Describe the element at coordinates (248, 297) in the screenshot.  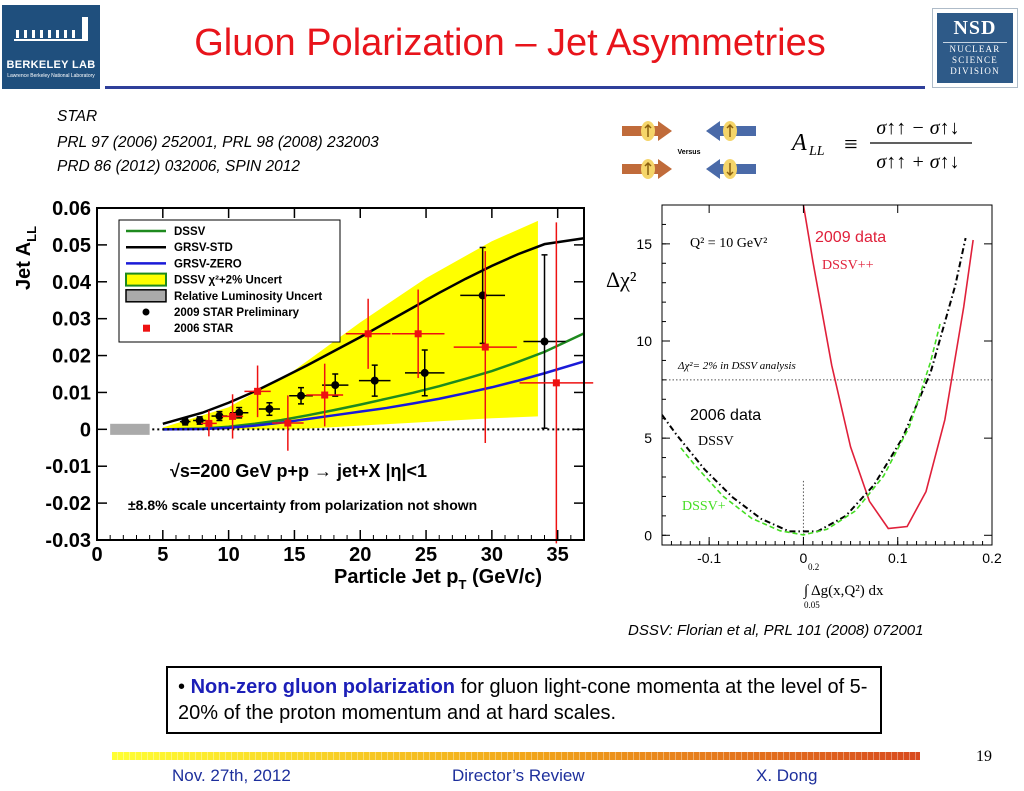
I see `legend-label: Relative Luminosity Uncert` at that location.